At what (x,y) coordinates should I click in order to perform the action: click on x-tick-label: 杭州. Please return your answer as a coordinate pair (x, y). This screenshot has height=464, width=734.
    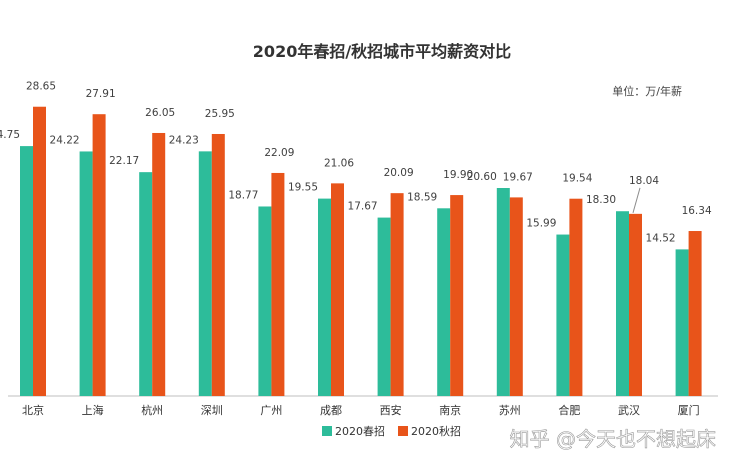
    Looking at the image, I should click on (152, 410).